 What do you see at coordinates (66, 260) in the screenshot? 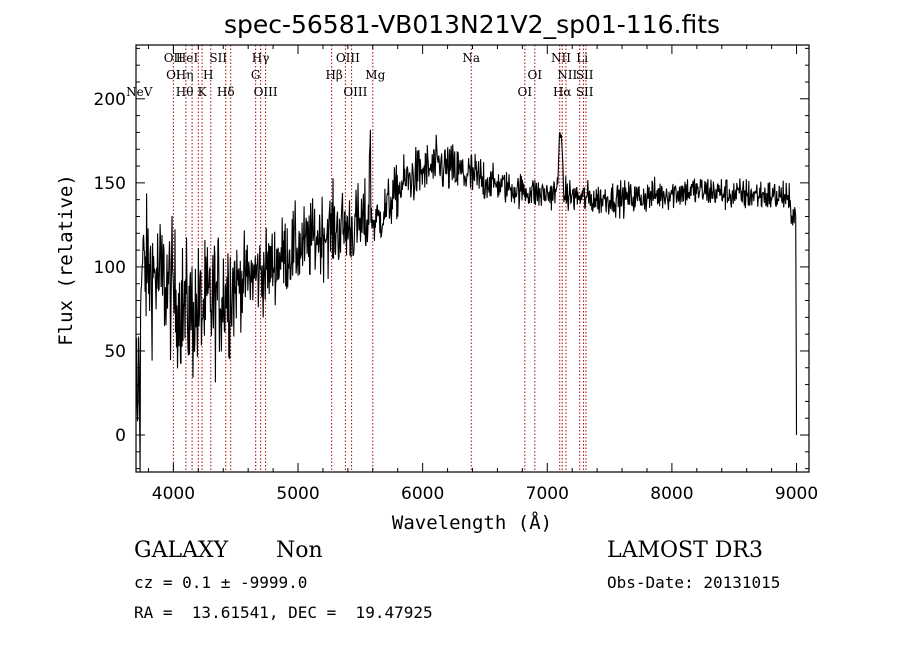
I see `y-axis-label: Flux (relative)` at bounding box center [66, 260].